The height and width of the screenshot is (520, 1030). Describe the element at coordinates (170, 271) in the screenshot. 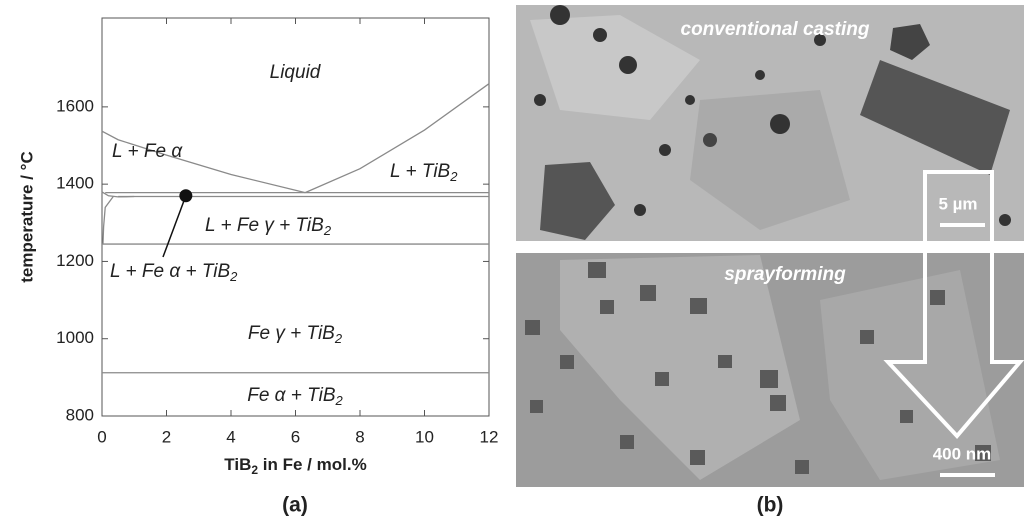

I see `region-label-text: L + Fe α + TiB` at that location.